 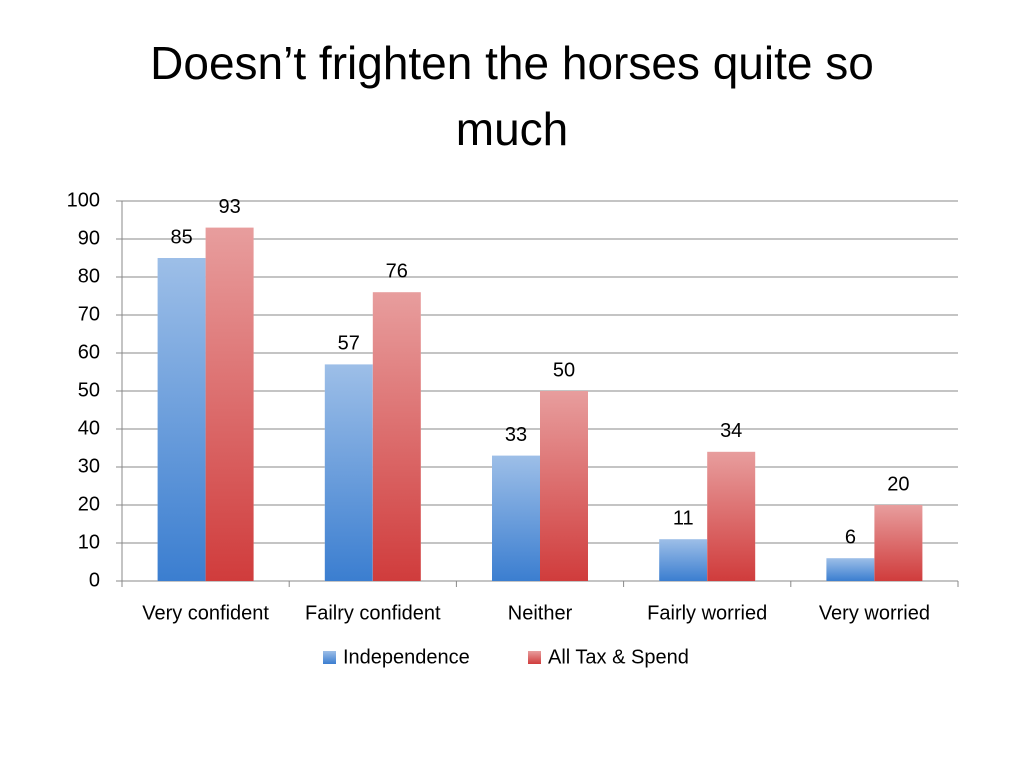 I want to click on value-label: 57, so click(x=349, y=344).